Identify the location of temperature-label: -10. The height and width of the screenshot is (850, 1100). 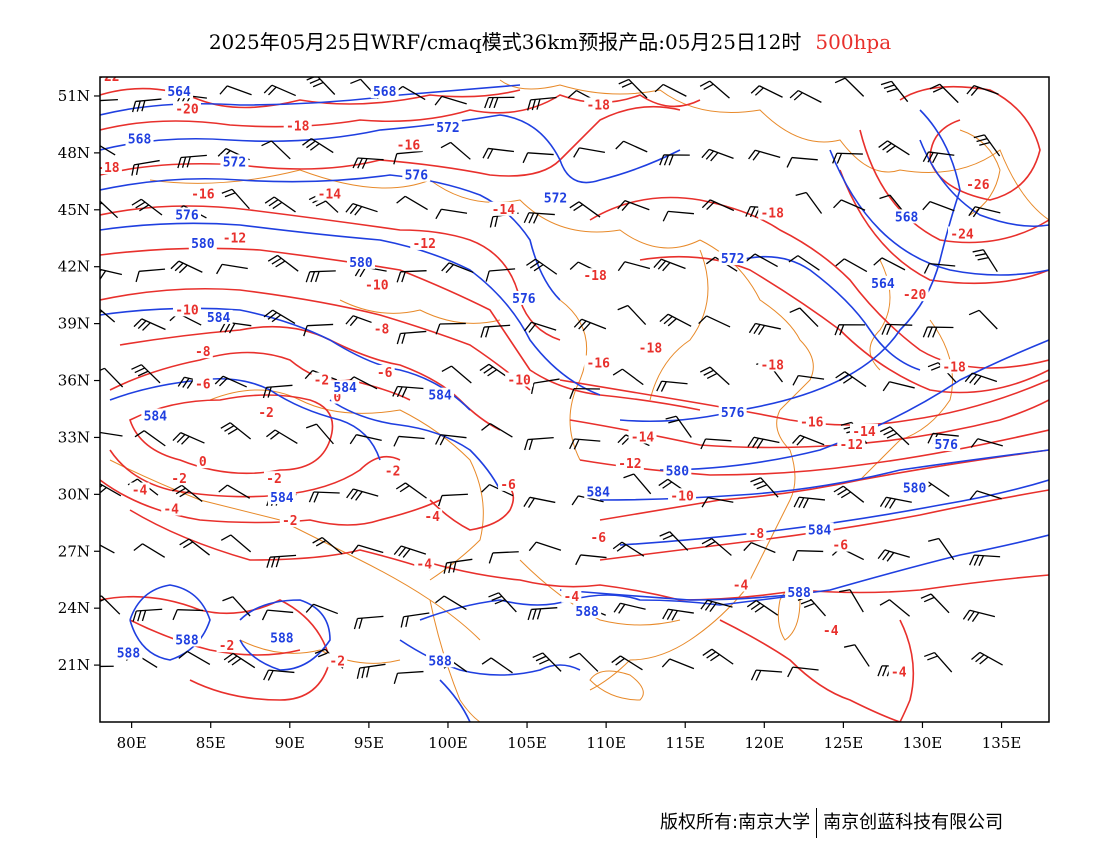
(187, 310).